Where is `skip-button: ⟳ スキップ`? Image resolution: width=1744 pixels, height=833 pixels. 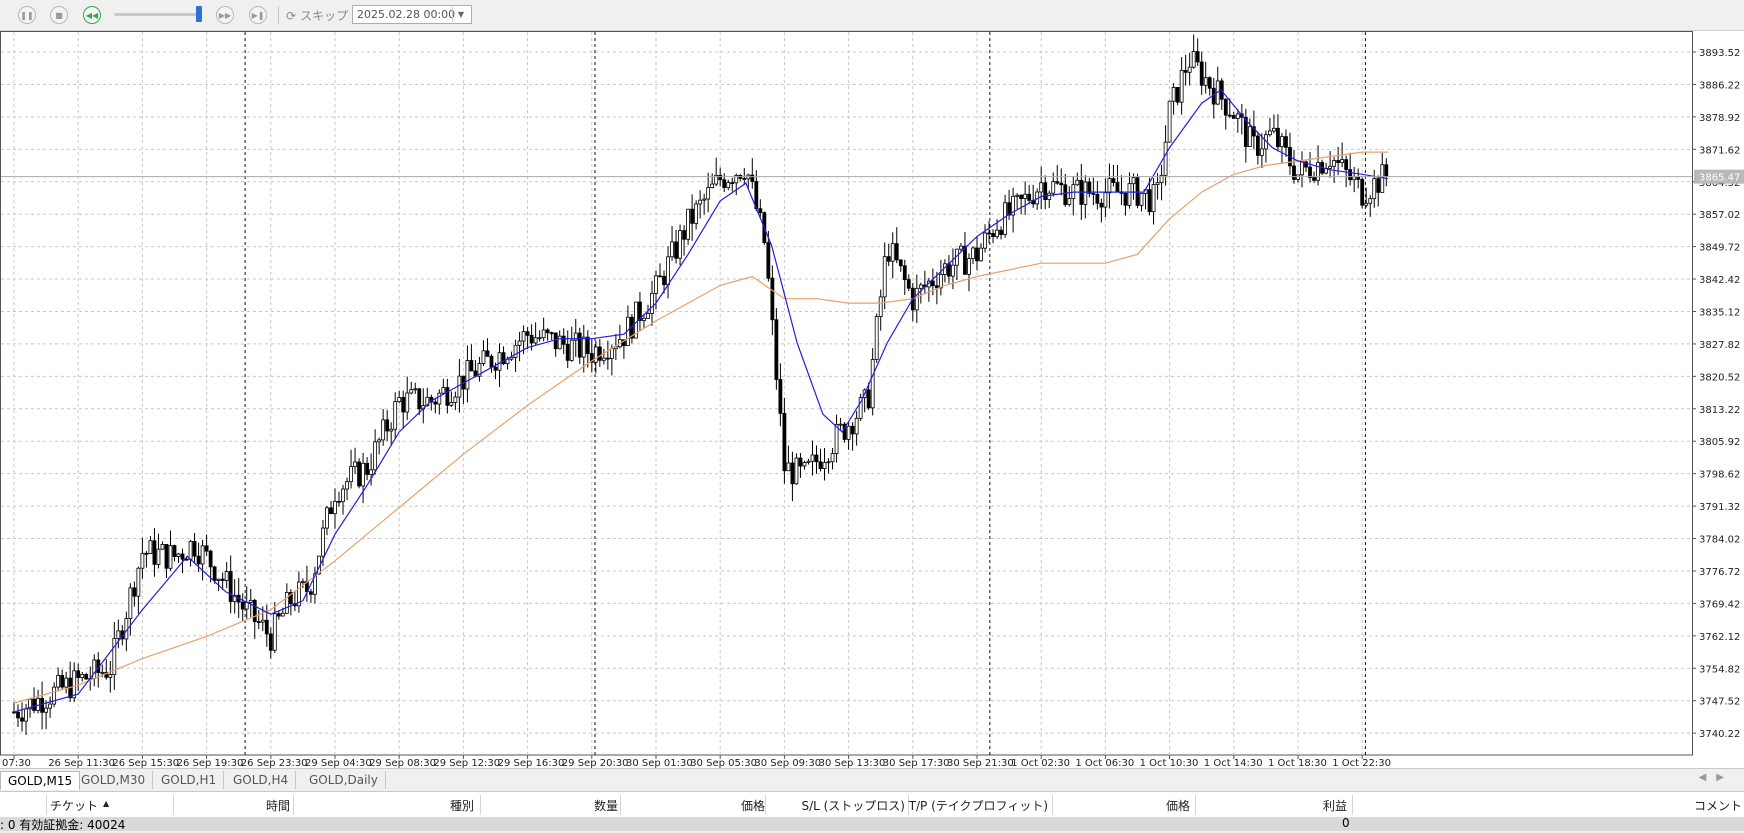 skip-button: ⟳ スキップ is located at coordinates (317, 15).